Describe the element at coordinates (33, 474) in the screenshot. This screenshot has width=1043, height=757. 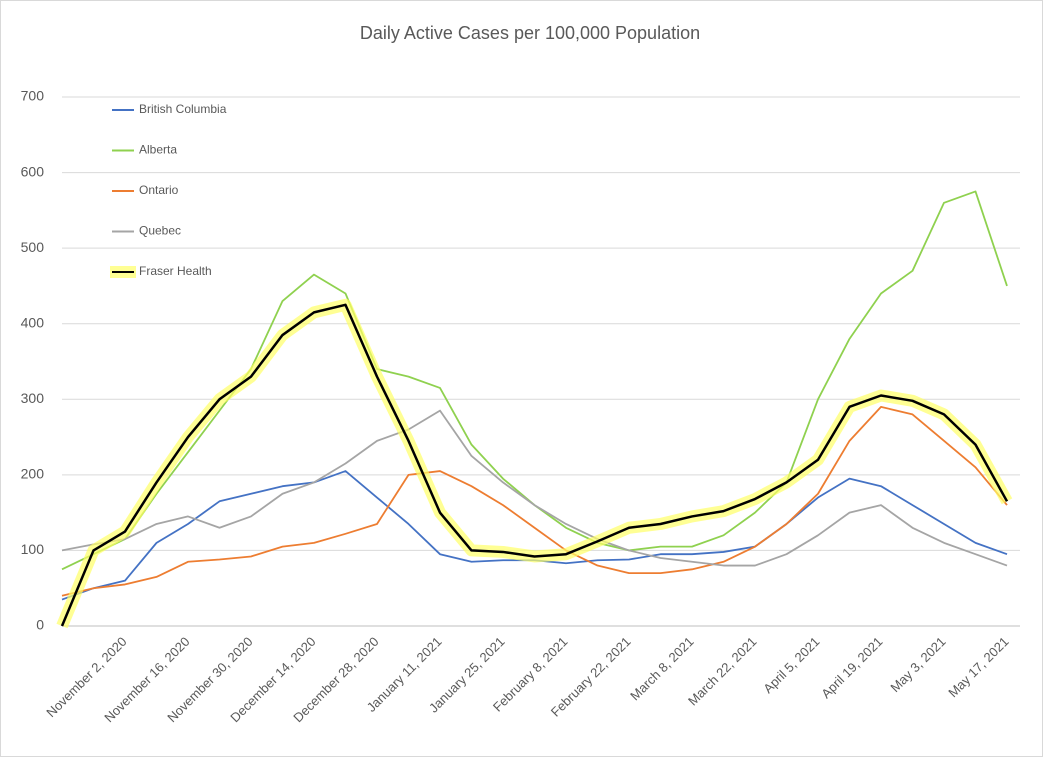
I see `y-tick-label: 200` at that location.